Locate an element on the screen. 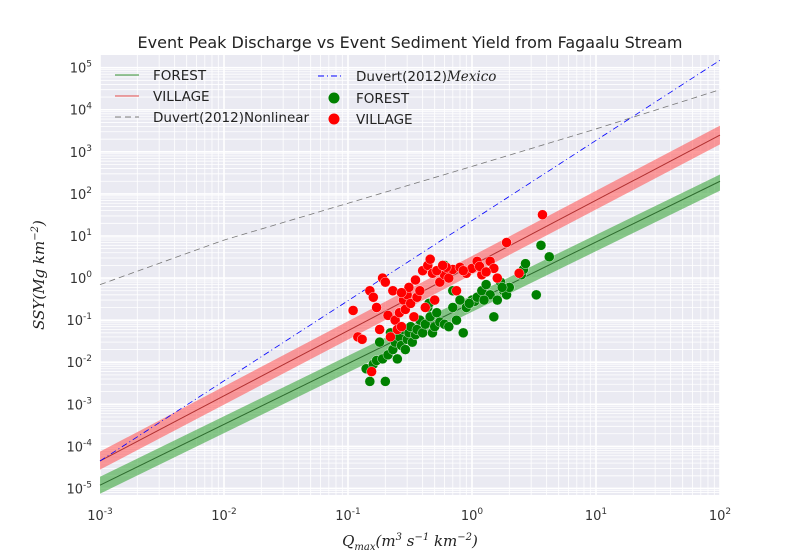 The image size is (800, 554). y-tick-label: 10⁻¹ is located at coordinates (79, 320).